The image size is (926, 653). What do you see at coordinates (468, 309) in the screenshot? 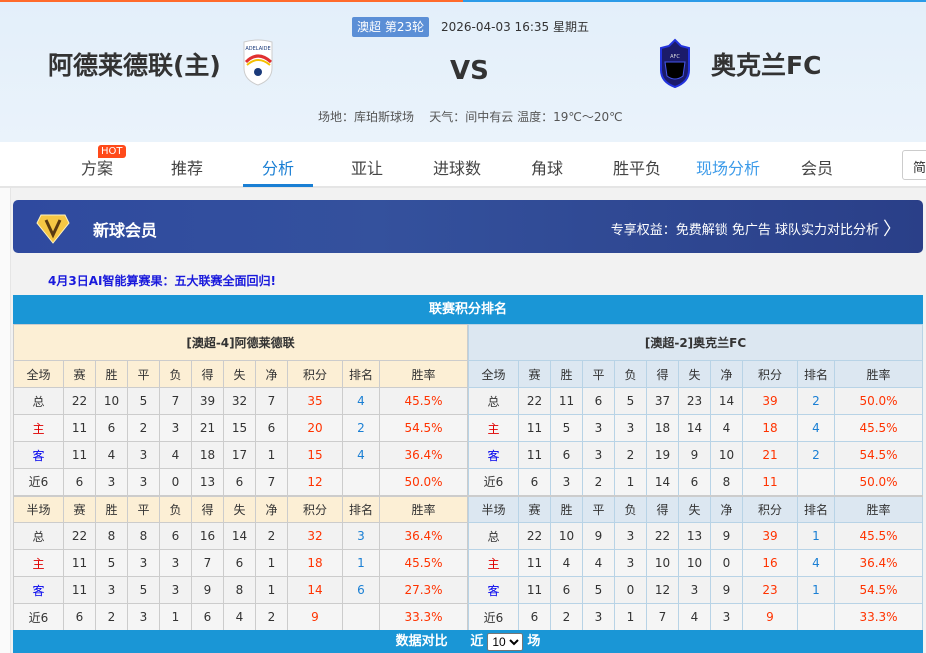
I see `standings-title: 联赛积分排名` at bounding box center [468, 309].